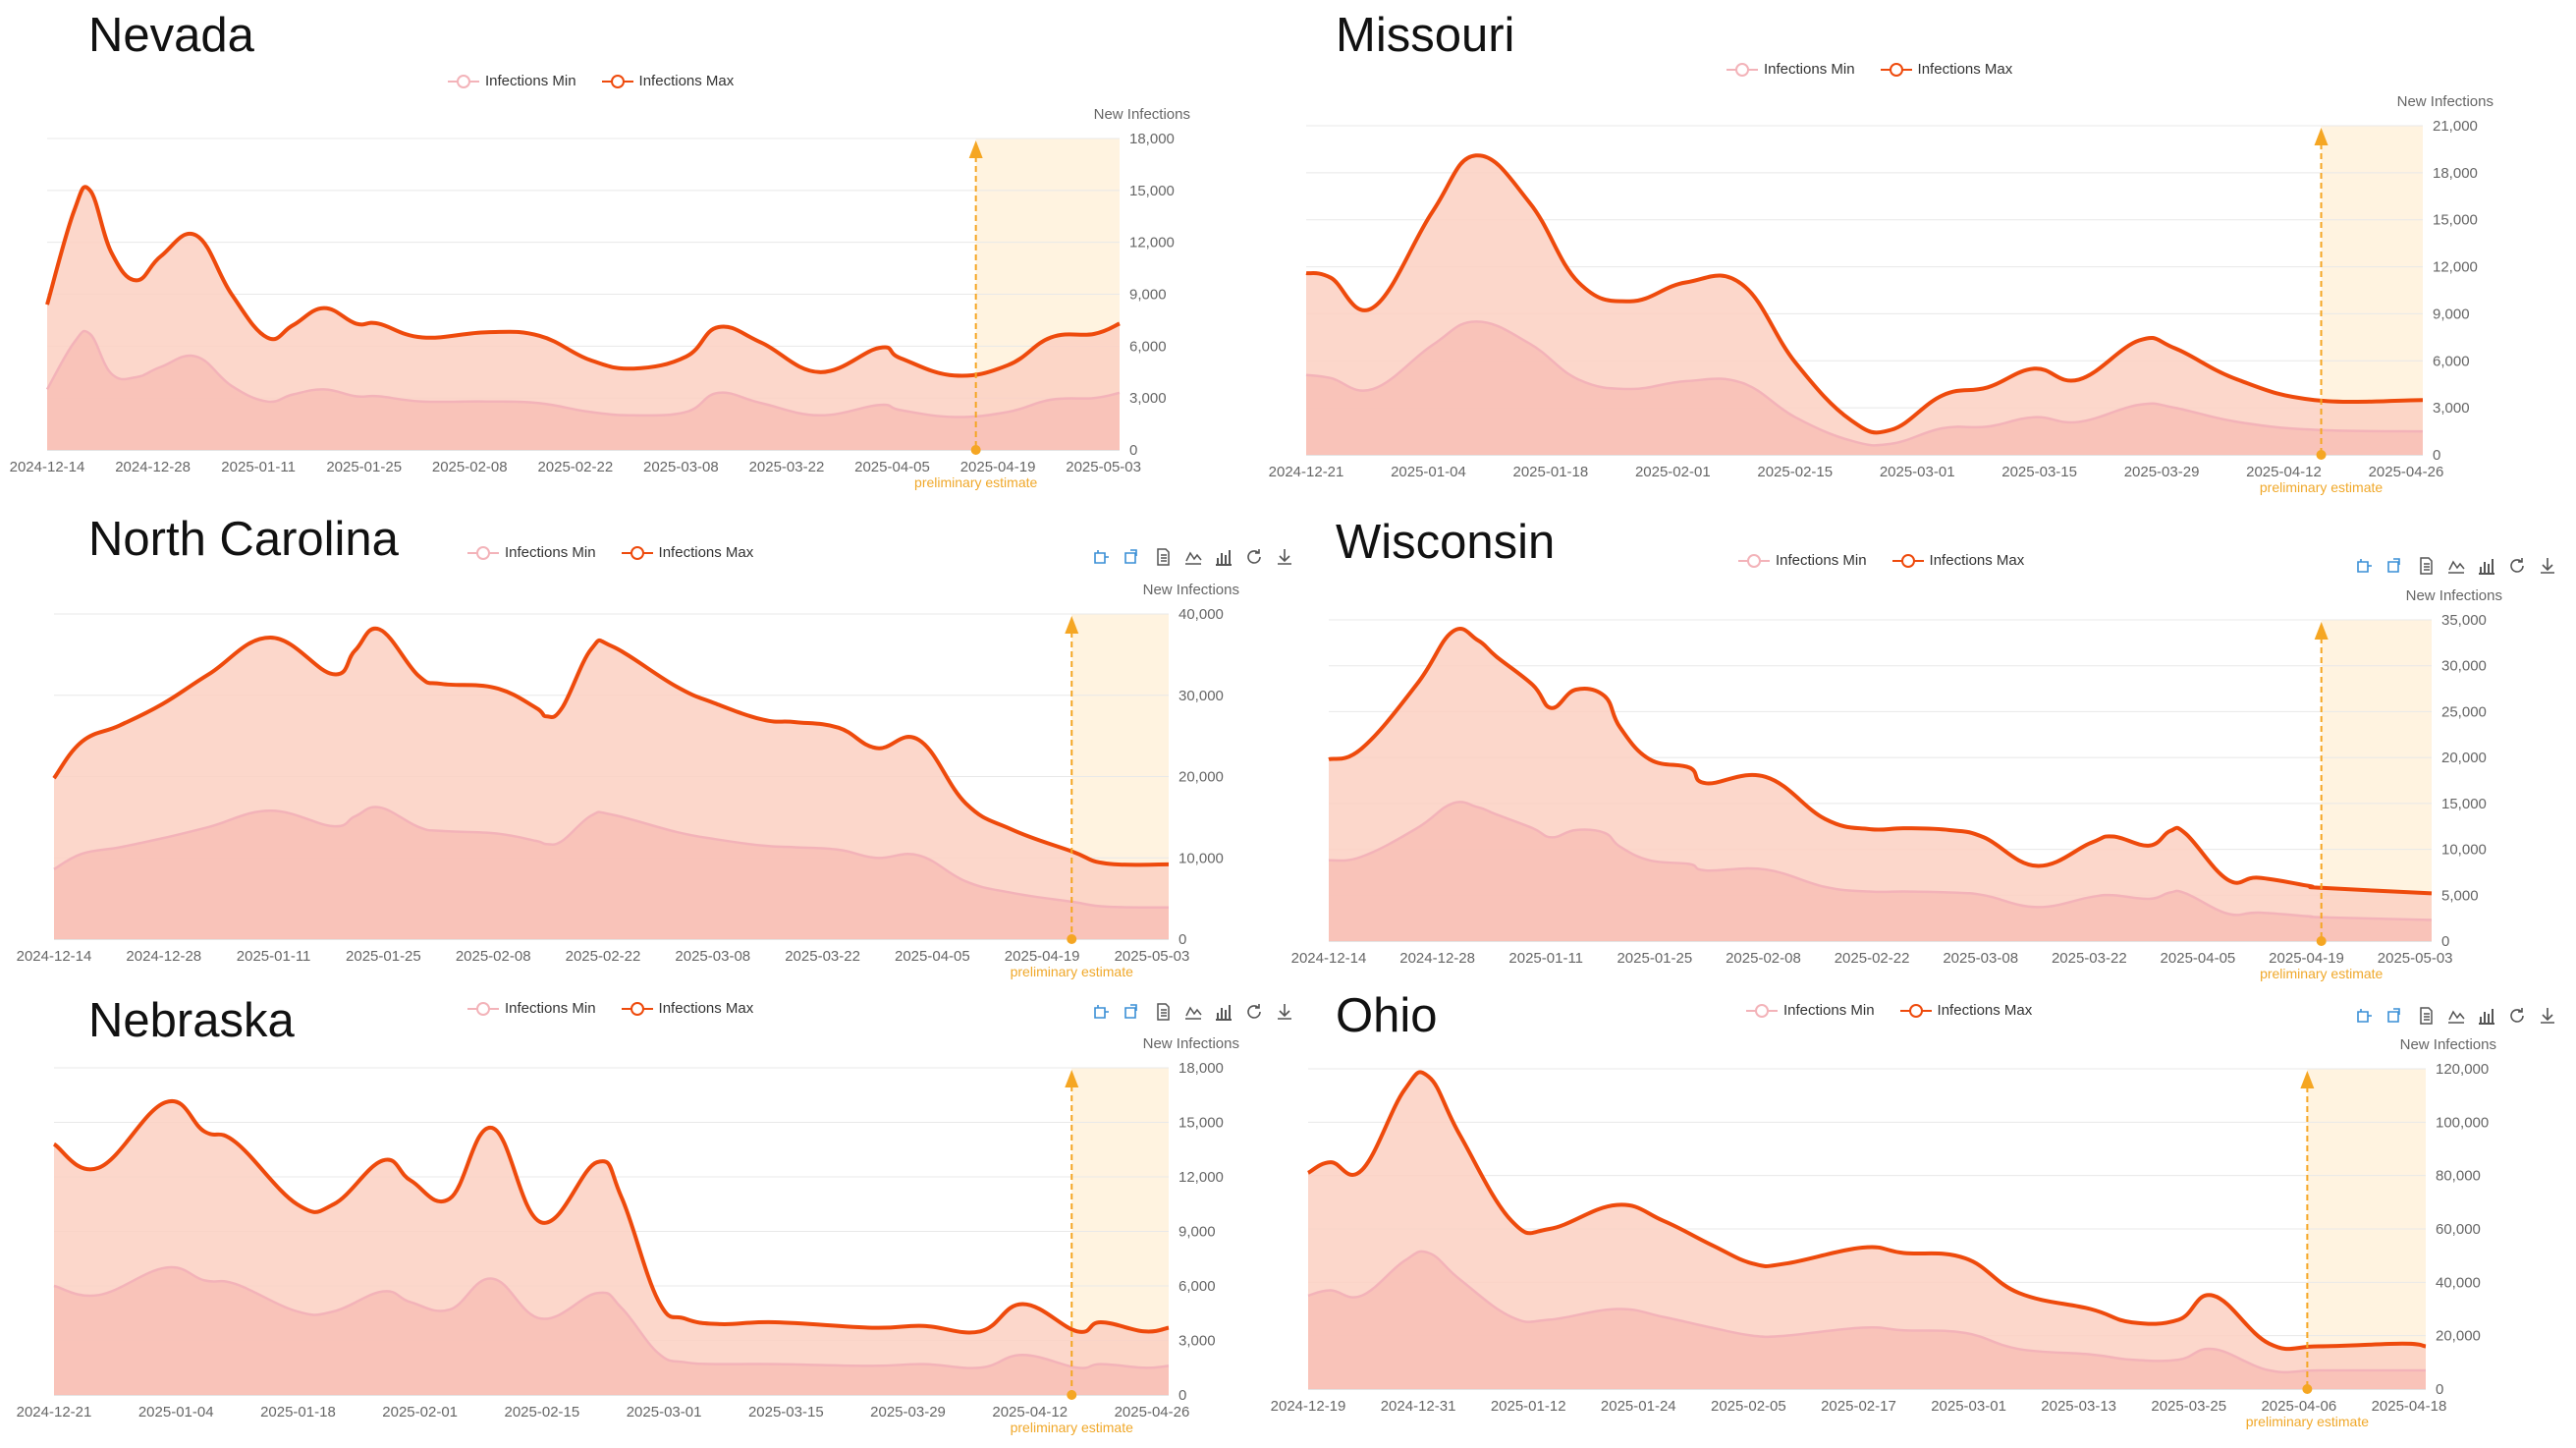 The height and width of the screenshot is (1448, 2576). What do you see at coordinates (932, 956) in the screenshot?
I see `x-tick-label: 2025-04-05` at bounding box center [932, 956].